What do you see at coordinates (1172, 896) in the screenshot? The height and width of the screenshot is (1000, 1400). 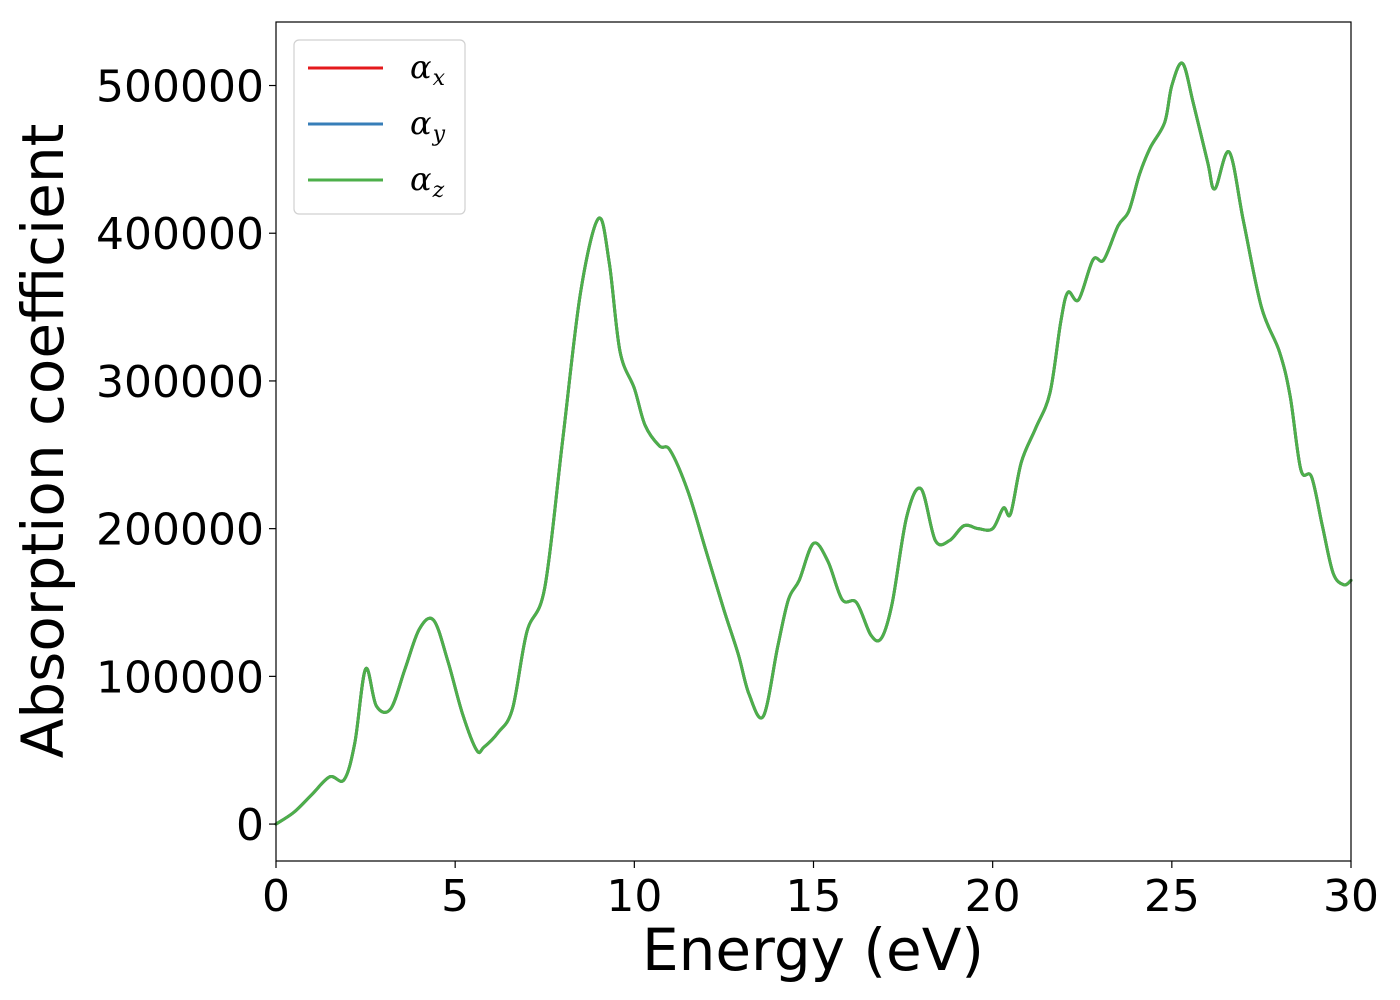 I see `x-tick-label: 25` at bounding box center [1172, 896].